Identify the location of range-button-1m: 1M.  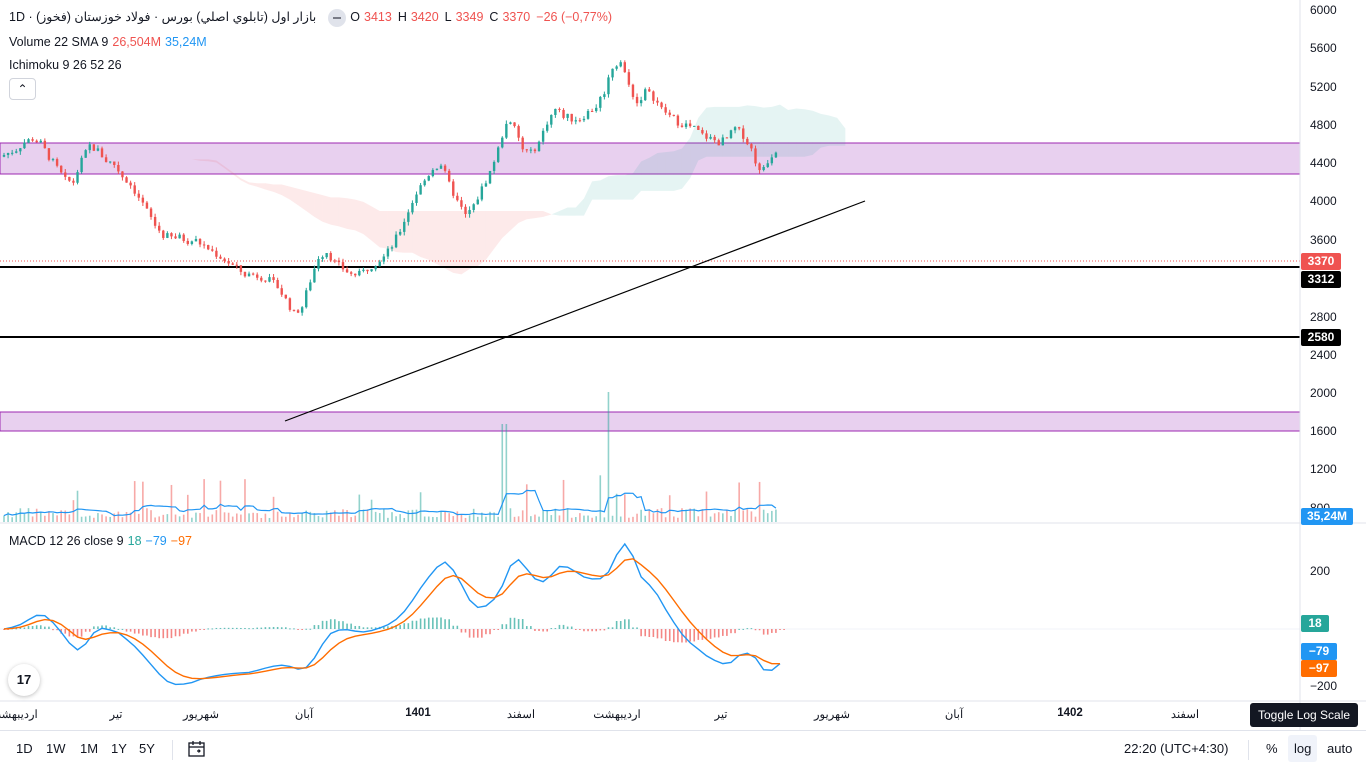
(89, 748).